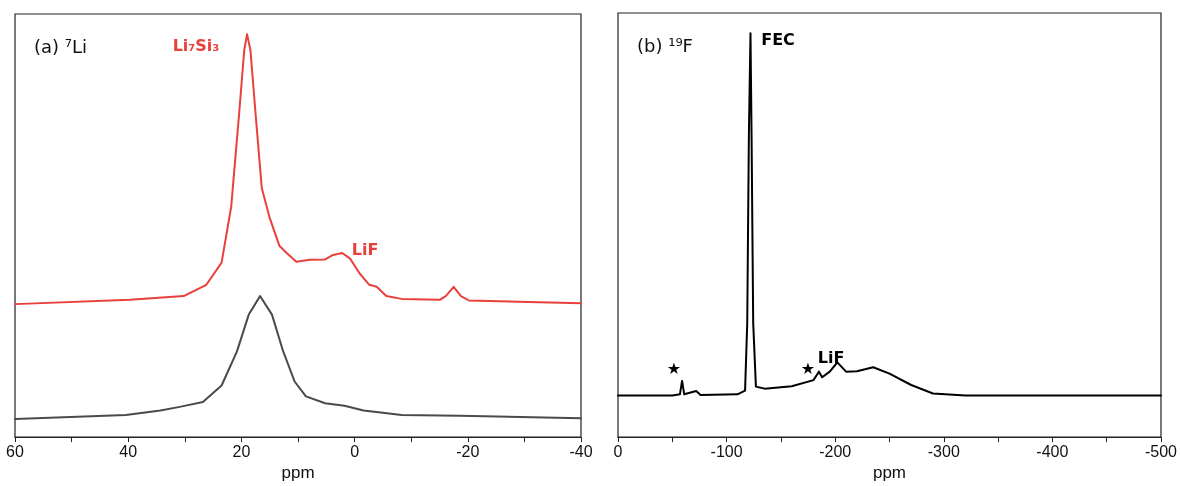 The image size is (1180, 486). I want to click on x-tick-label: 60, so click(15, 451).